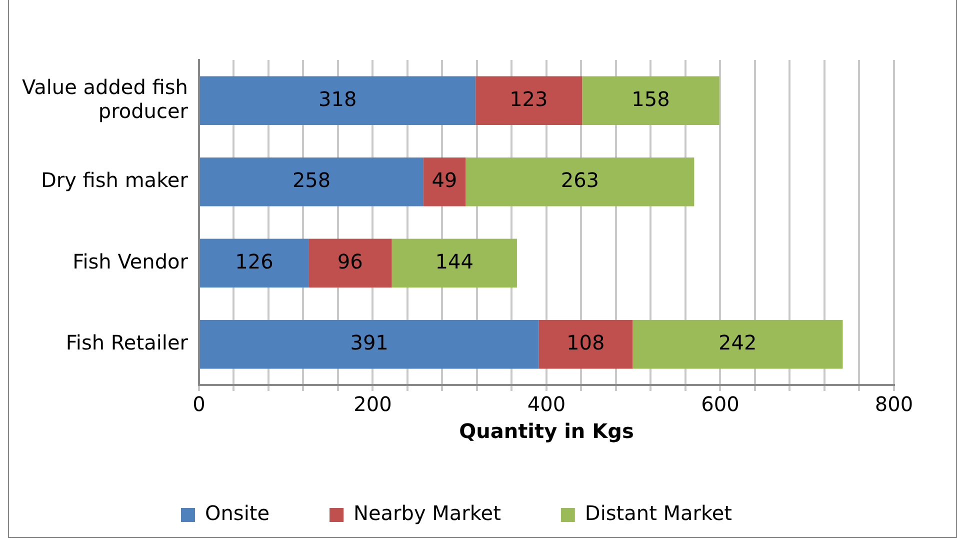  What do you see at coordinates (546, 431) in the screenshot?
I see `x-axis-title: Quantity in Kgs` at bounding box center [546, 431].